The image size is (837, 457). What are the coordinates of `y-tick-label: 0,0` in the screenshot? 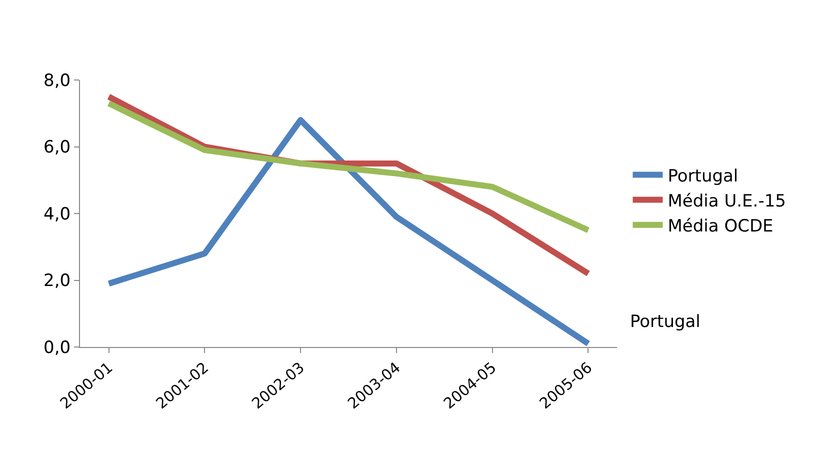 It's located at (57, 348).